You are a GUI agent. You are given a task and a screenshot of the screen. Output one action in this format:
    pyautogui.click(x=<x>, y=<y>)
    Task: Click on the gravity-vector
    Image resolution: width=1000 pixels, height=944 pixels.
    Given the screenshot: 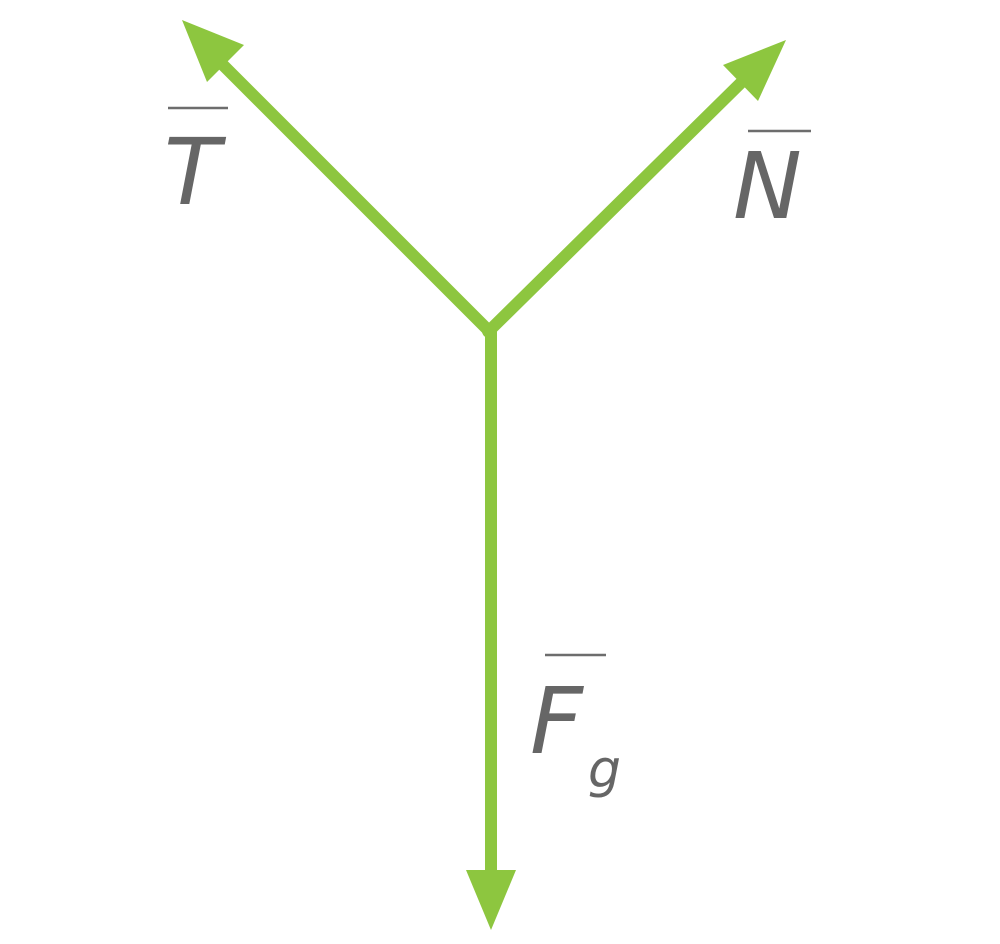 What is the action you would take?
    pyautogui.click(x=491, y=627)
    